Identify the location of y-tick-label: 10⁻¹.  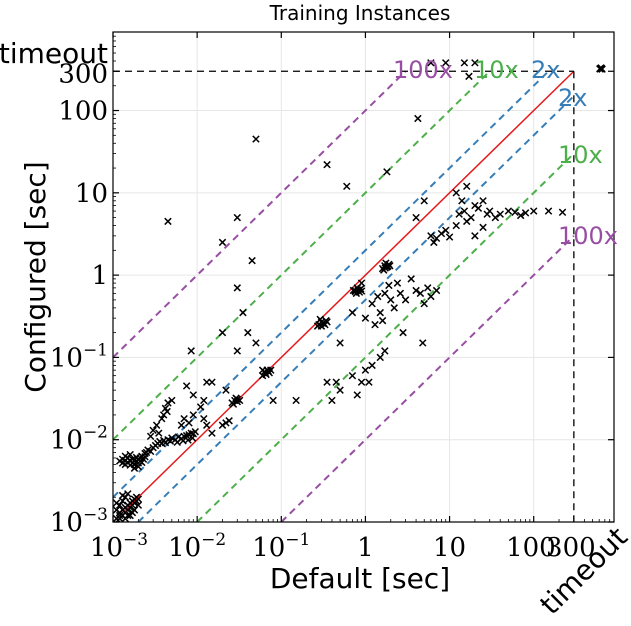
(79, 356).